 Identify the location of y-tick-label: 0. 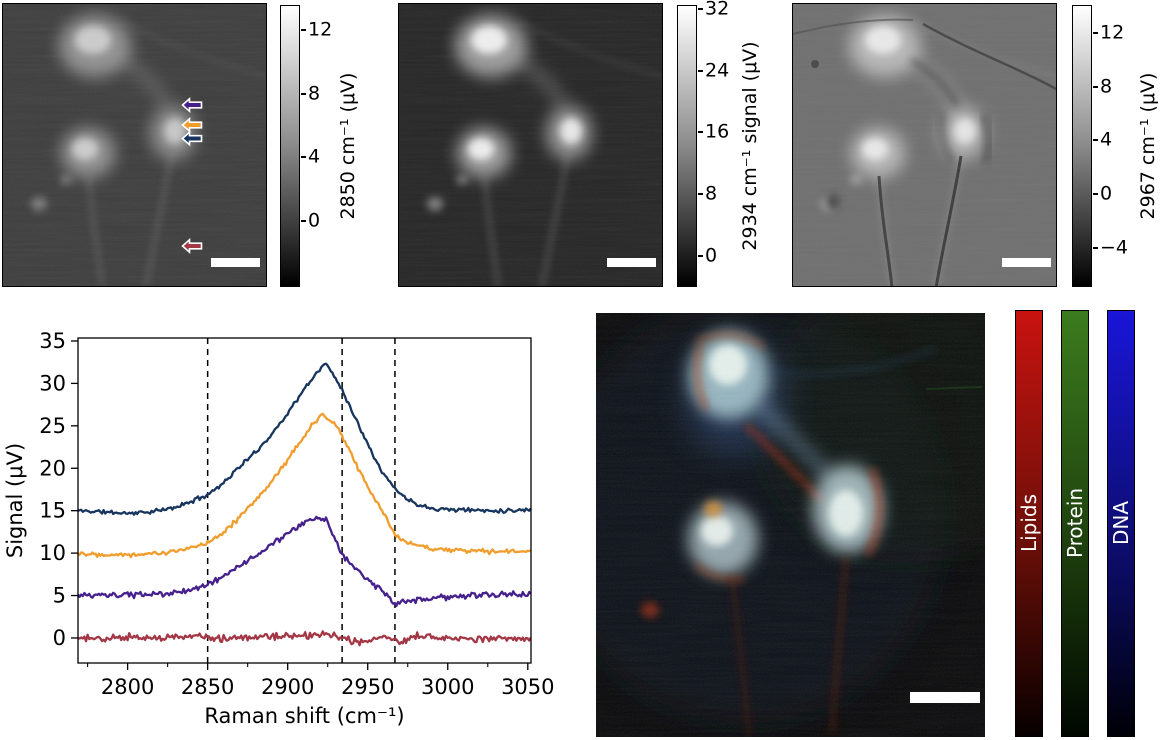
(59, 638).